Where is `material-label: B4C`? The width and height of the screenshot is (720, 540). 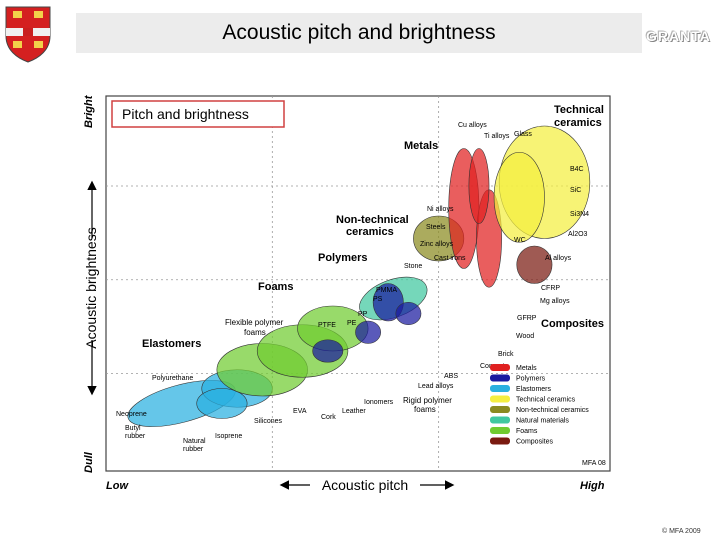 material-label: B4C is located at coordinates (577, 169).